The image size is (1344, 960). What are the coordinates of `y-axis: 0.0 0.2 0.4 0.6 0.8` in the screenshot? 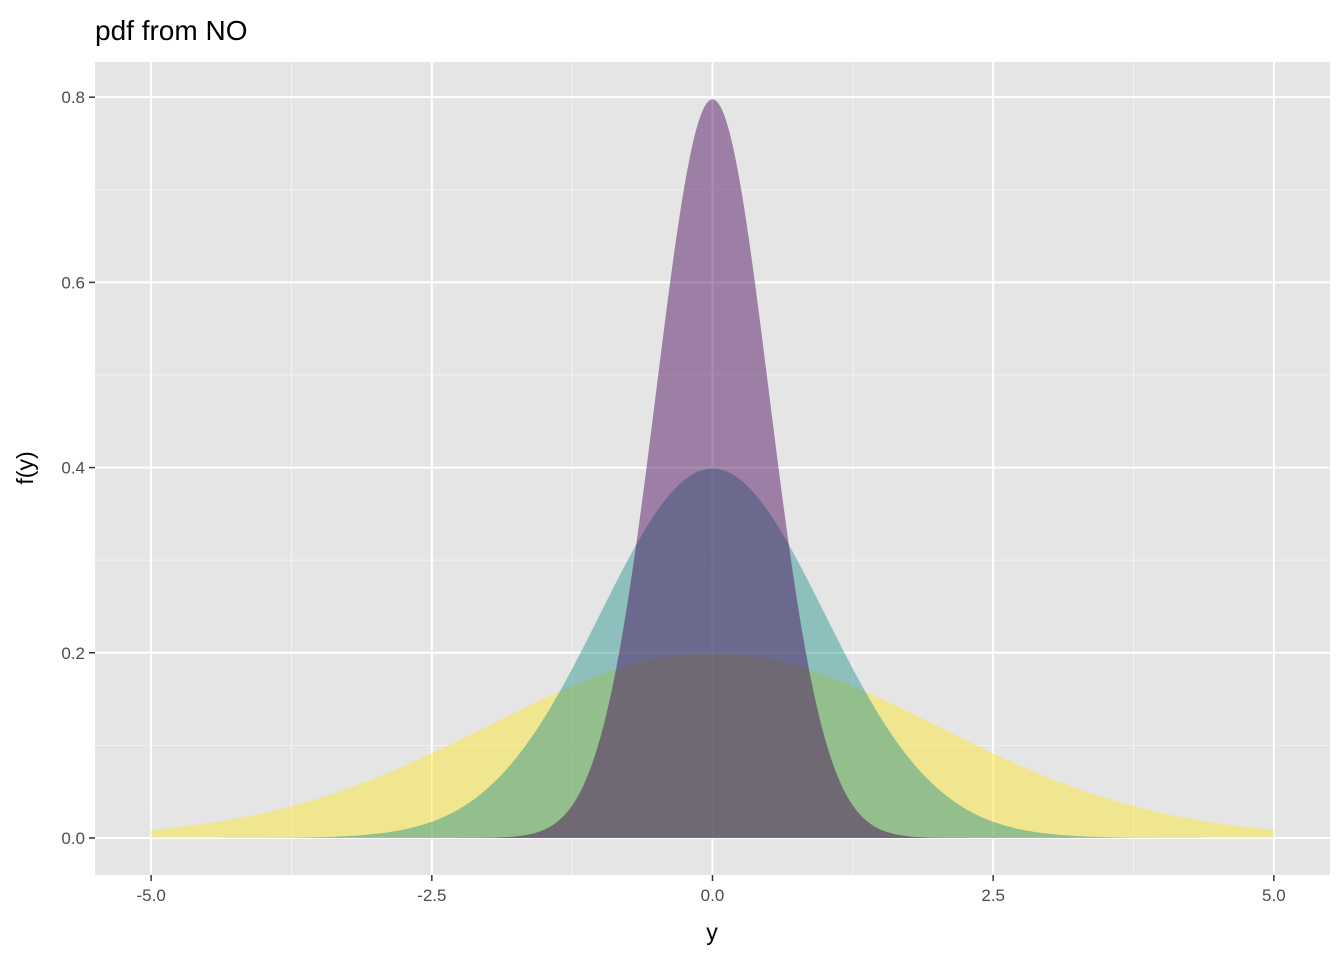 It's located at (78, 468).